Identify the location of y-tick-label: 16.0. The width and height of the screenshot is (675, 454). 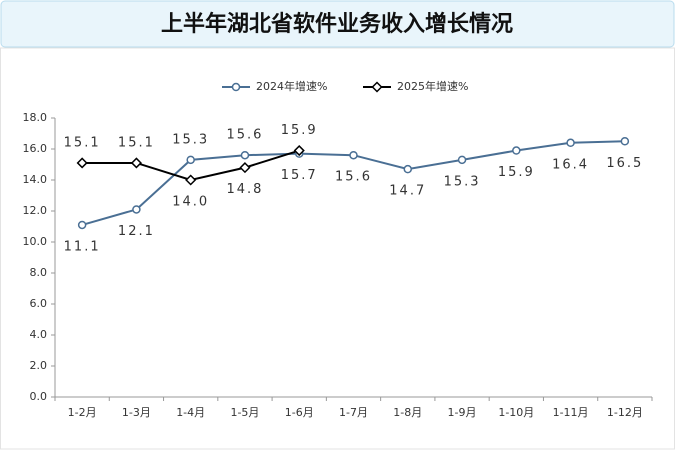
(35, 148).